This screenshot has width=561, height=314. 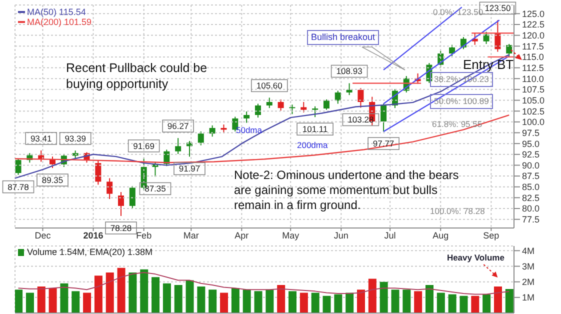 I want to click on legend-title: Volume 1.54M, EMA(20) 1.38M, so click(x=89, y=252).